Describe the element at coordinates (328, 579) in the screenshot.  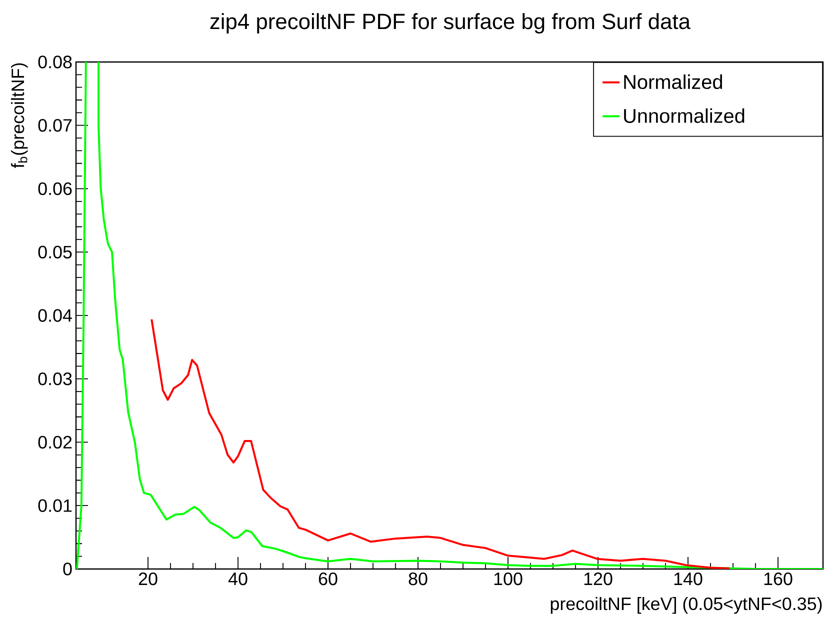
I see `x-tick-label: 60` at that location.